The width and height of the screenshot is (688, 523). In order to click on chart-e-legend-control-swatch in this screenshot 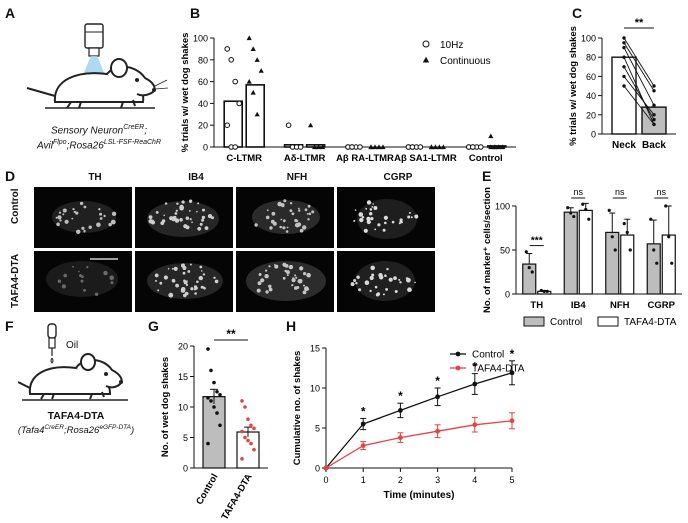, I will do `click(534, 321)`.